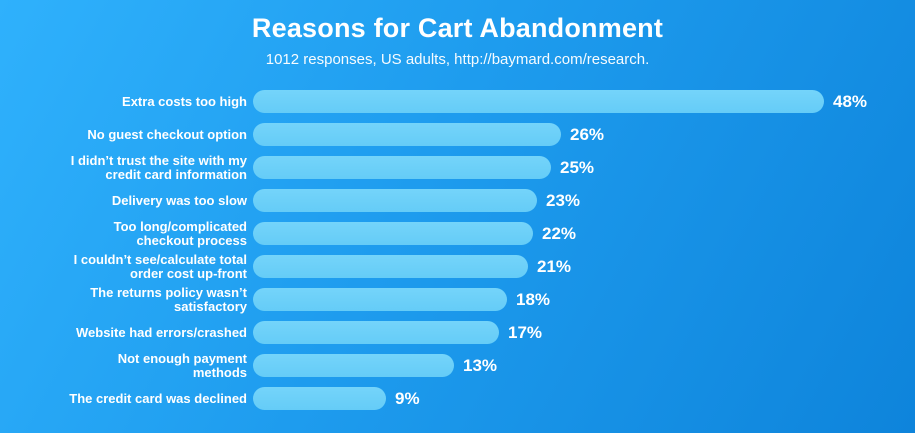  What do you see at coordinates (182, 365) in the screenshot?
I see `bar-category-label: Not enough payment methods` at bounding box center [182, 365].